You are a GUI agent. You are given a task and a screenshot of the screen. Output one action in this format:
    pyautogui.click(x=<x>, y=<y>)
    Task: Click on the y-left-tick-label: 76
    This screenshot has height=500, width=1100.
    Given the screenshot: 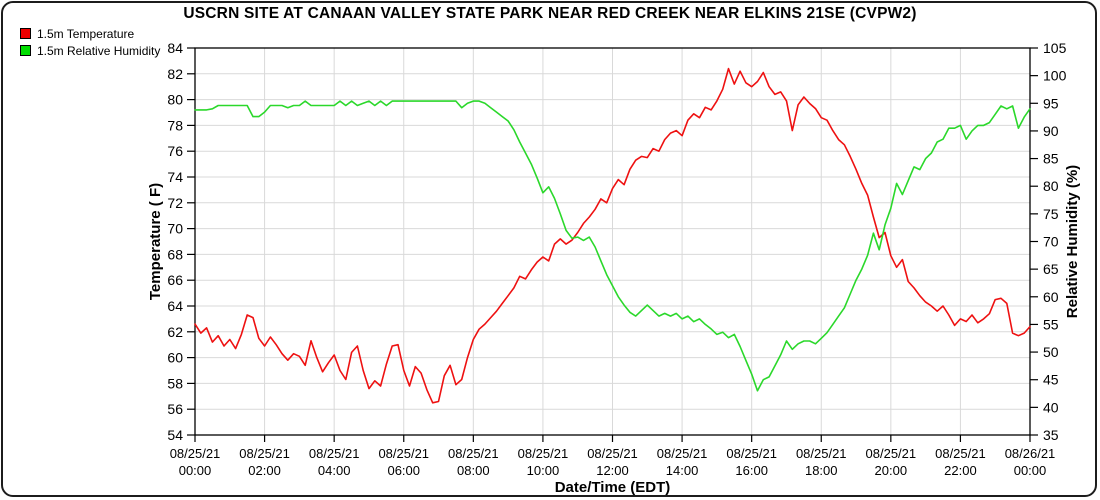 What is the action you would take?
    pyautogui.click(x=175, y=151)
    